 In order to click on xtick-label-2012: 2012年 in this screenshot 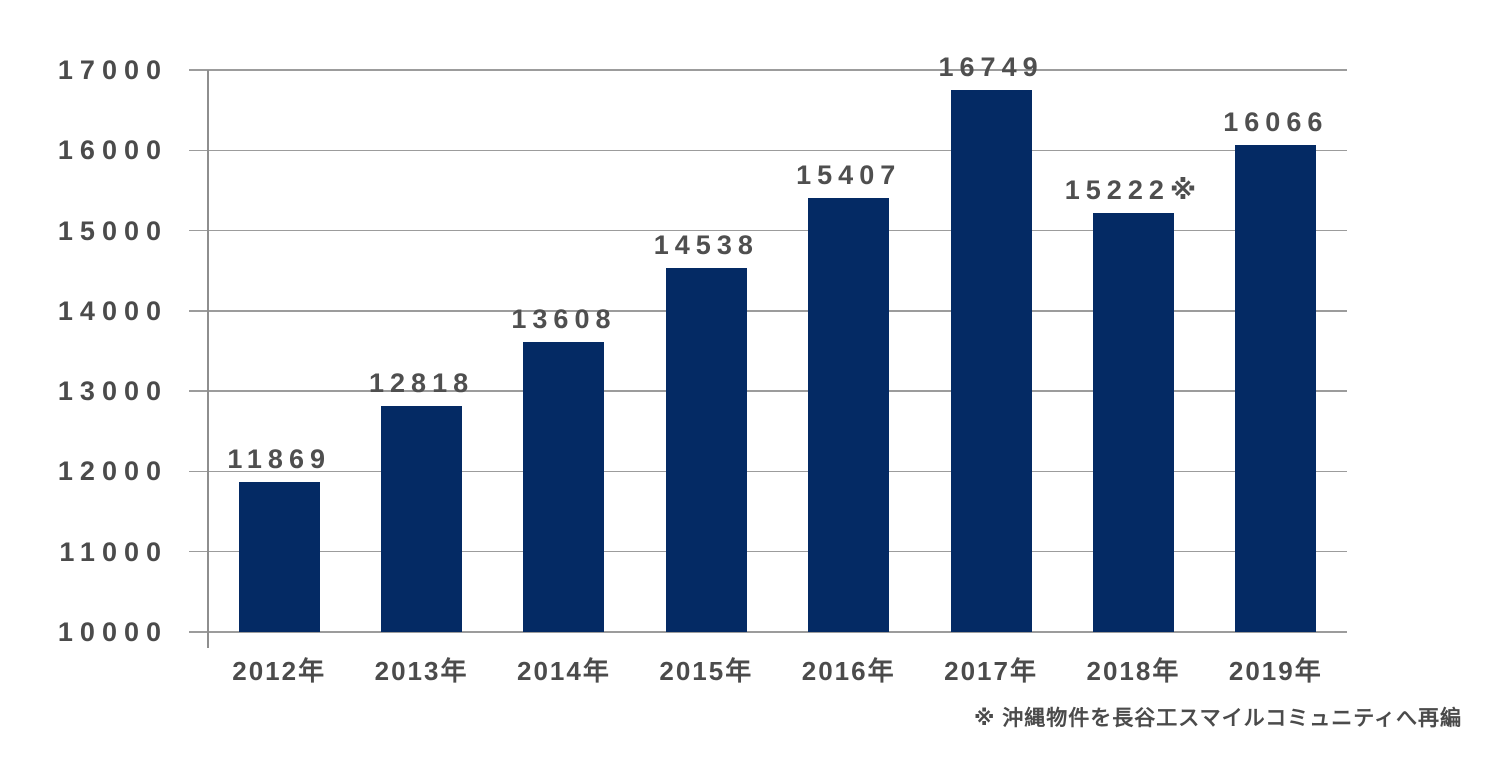, I will do `click(279, 671)`.